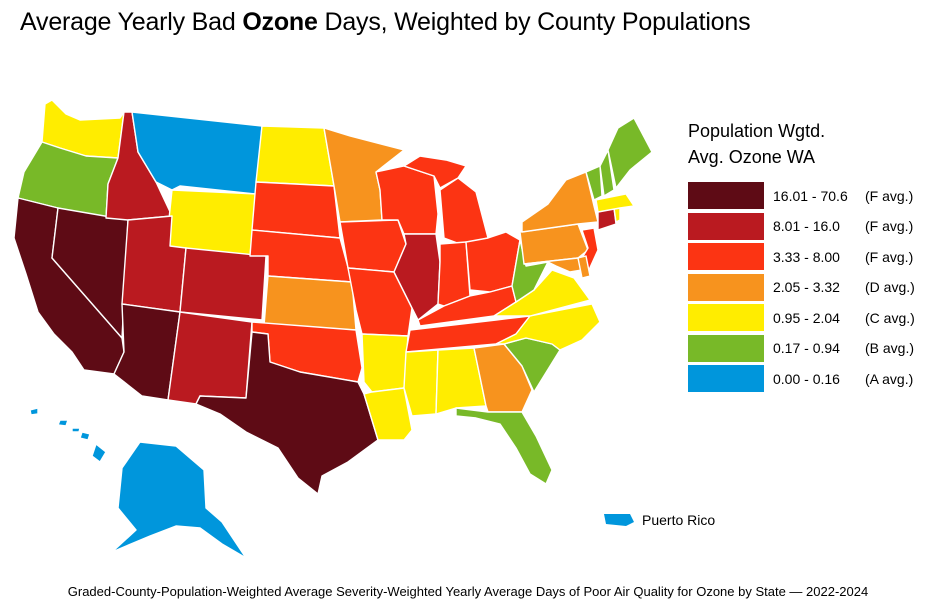 The image size is (936, 616). I want to click on legend-grade: (C avg.), so click(890, 317).